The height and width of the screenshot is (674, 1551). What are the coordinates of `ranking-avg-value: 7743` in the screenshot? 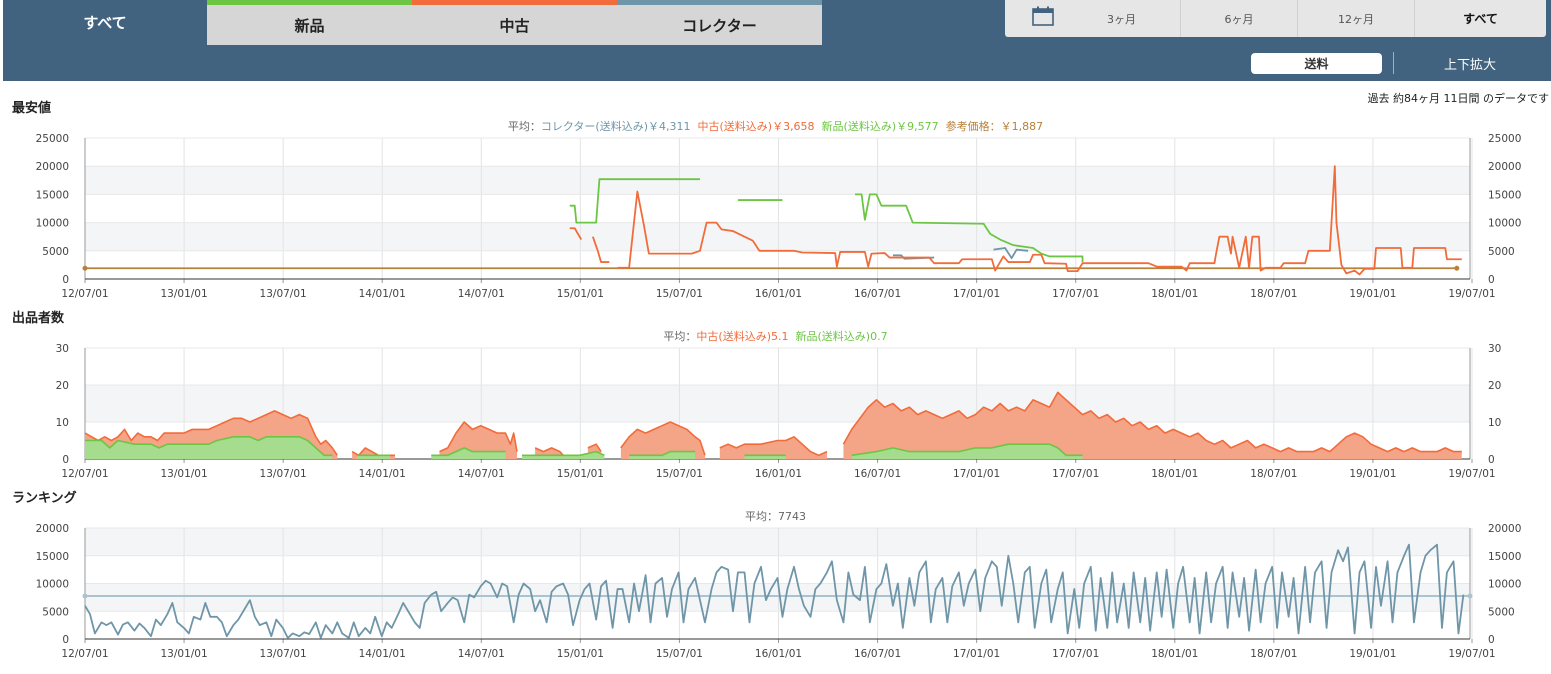 It's located at (792, 516).